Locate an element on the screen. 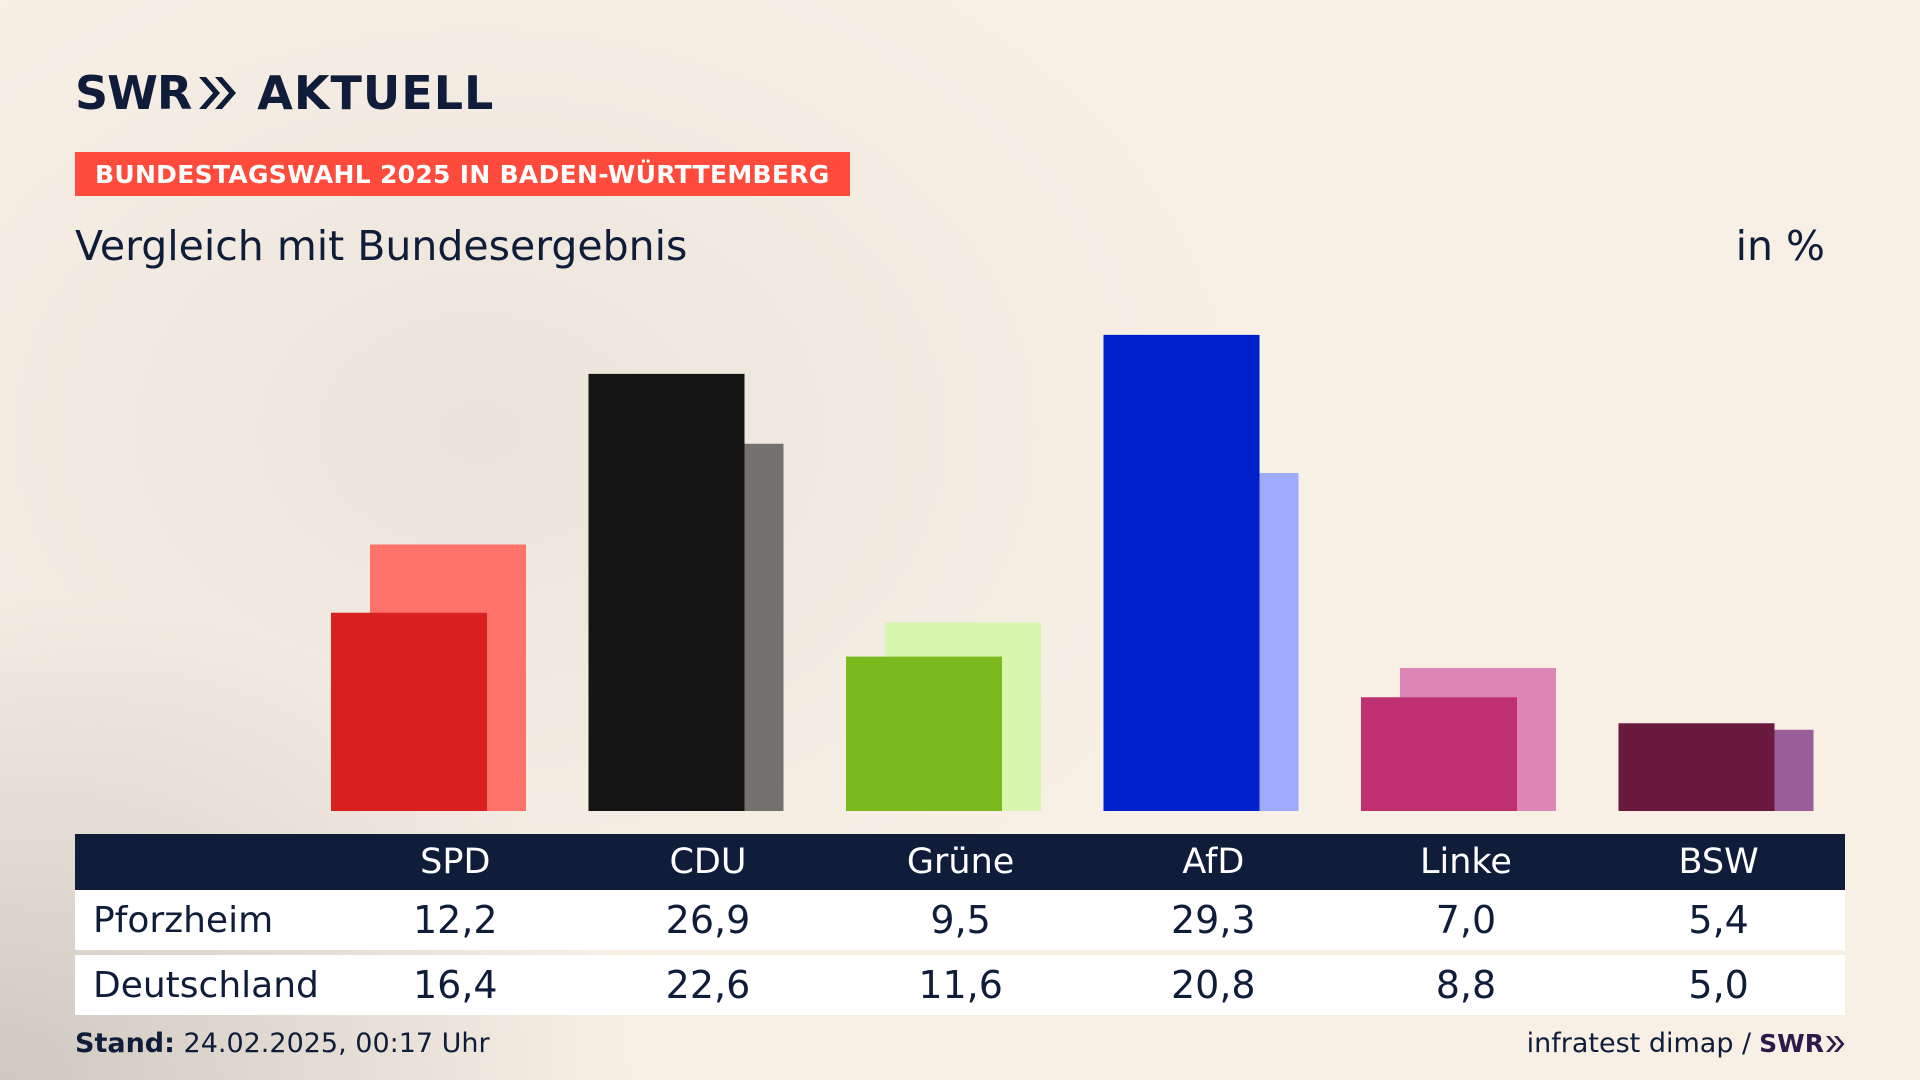 The width and height of the screenshot is (1920, 1080). value-cell: 20,8 is located at coordinates (1213, 985).